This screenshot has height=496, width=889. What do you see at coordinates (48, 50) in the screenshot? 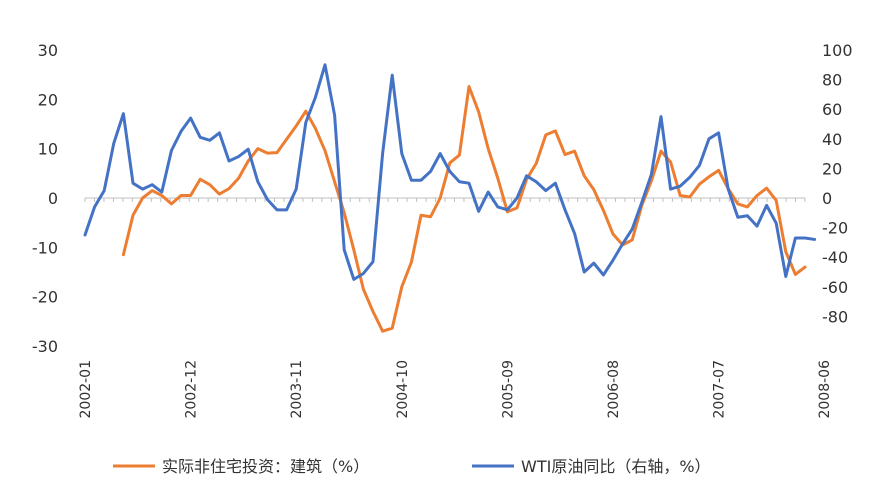
I see `left-tick-label: 30` at bounding box center [48, 50].